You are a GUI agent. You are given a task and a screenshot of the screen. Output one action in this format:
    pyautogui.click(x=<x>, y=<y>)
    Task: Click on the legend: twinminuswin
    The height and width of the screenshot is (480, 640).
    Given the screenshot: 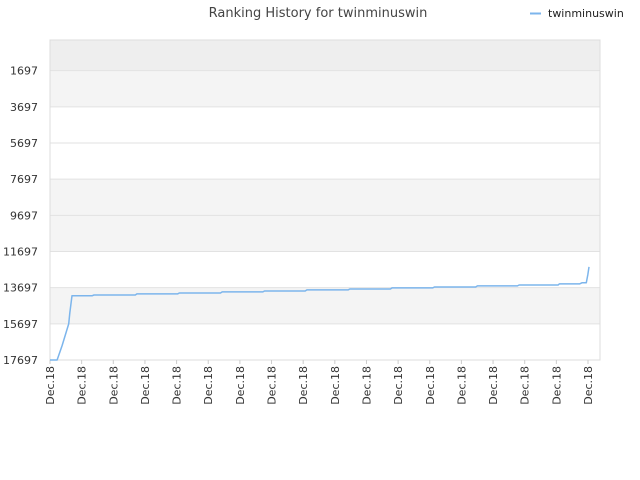 What is the action you would take?
    pyautogui.click(x=577, y=13)
    